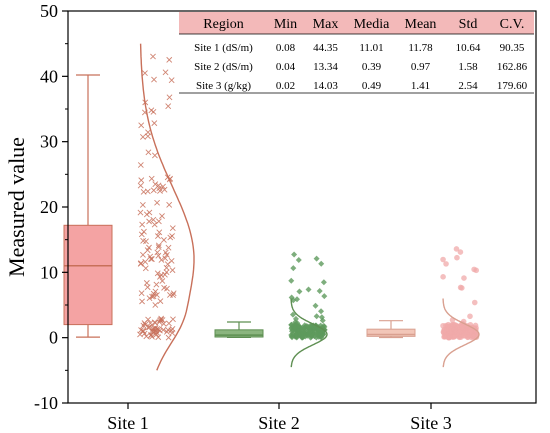 This screenshot has height=433, width=550. What do you see at coordinates (512, 86) in the screenshot?
I see `table-cell: 179.60` at bounding box center [512, 86].